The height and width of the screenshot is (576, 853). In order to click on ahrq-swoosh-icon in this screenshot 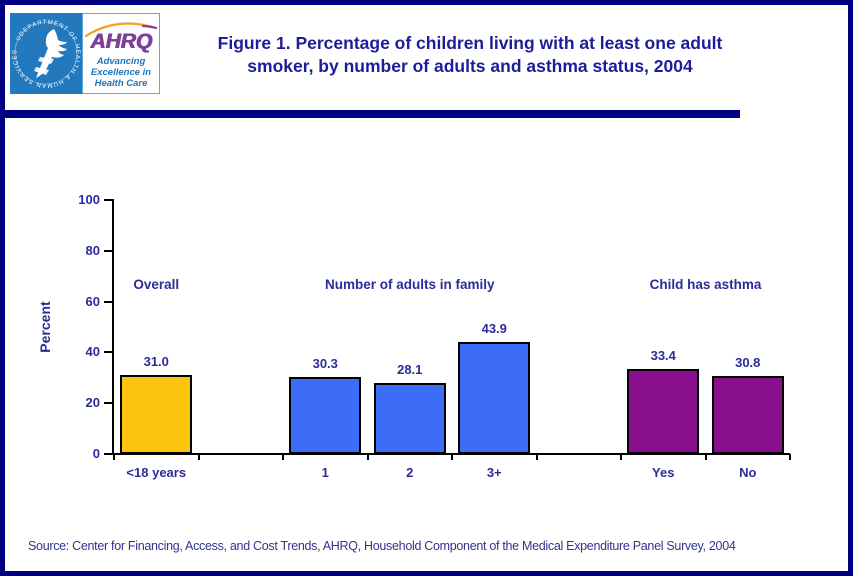, I will do `click(121, 30)`.